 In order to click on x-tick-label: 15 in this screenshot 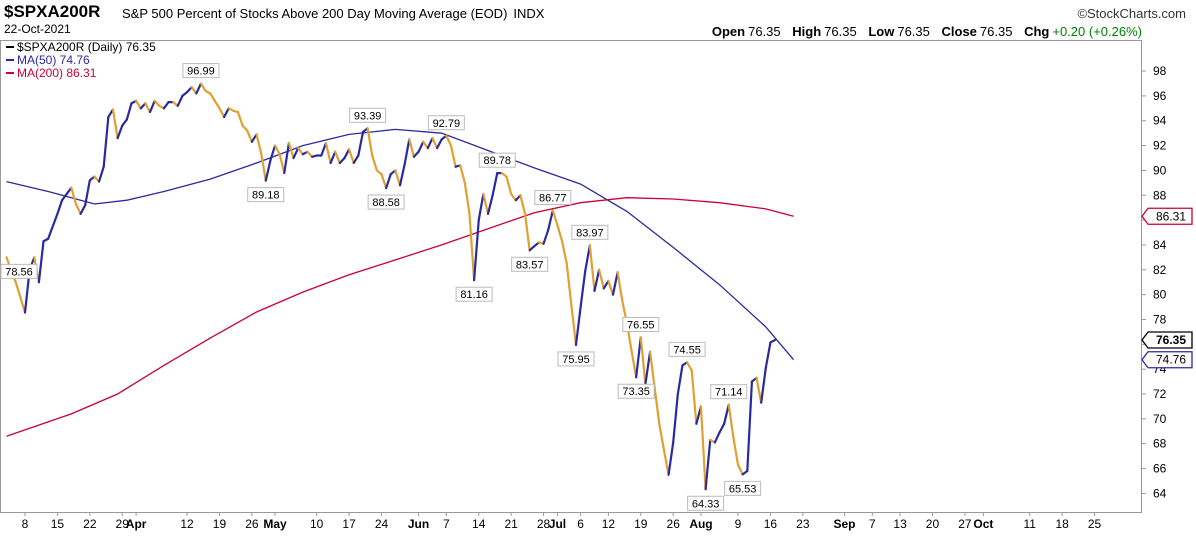, I will do `click(58, 524)`.